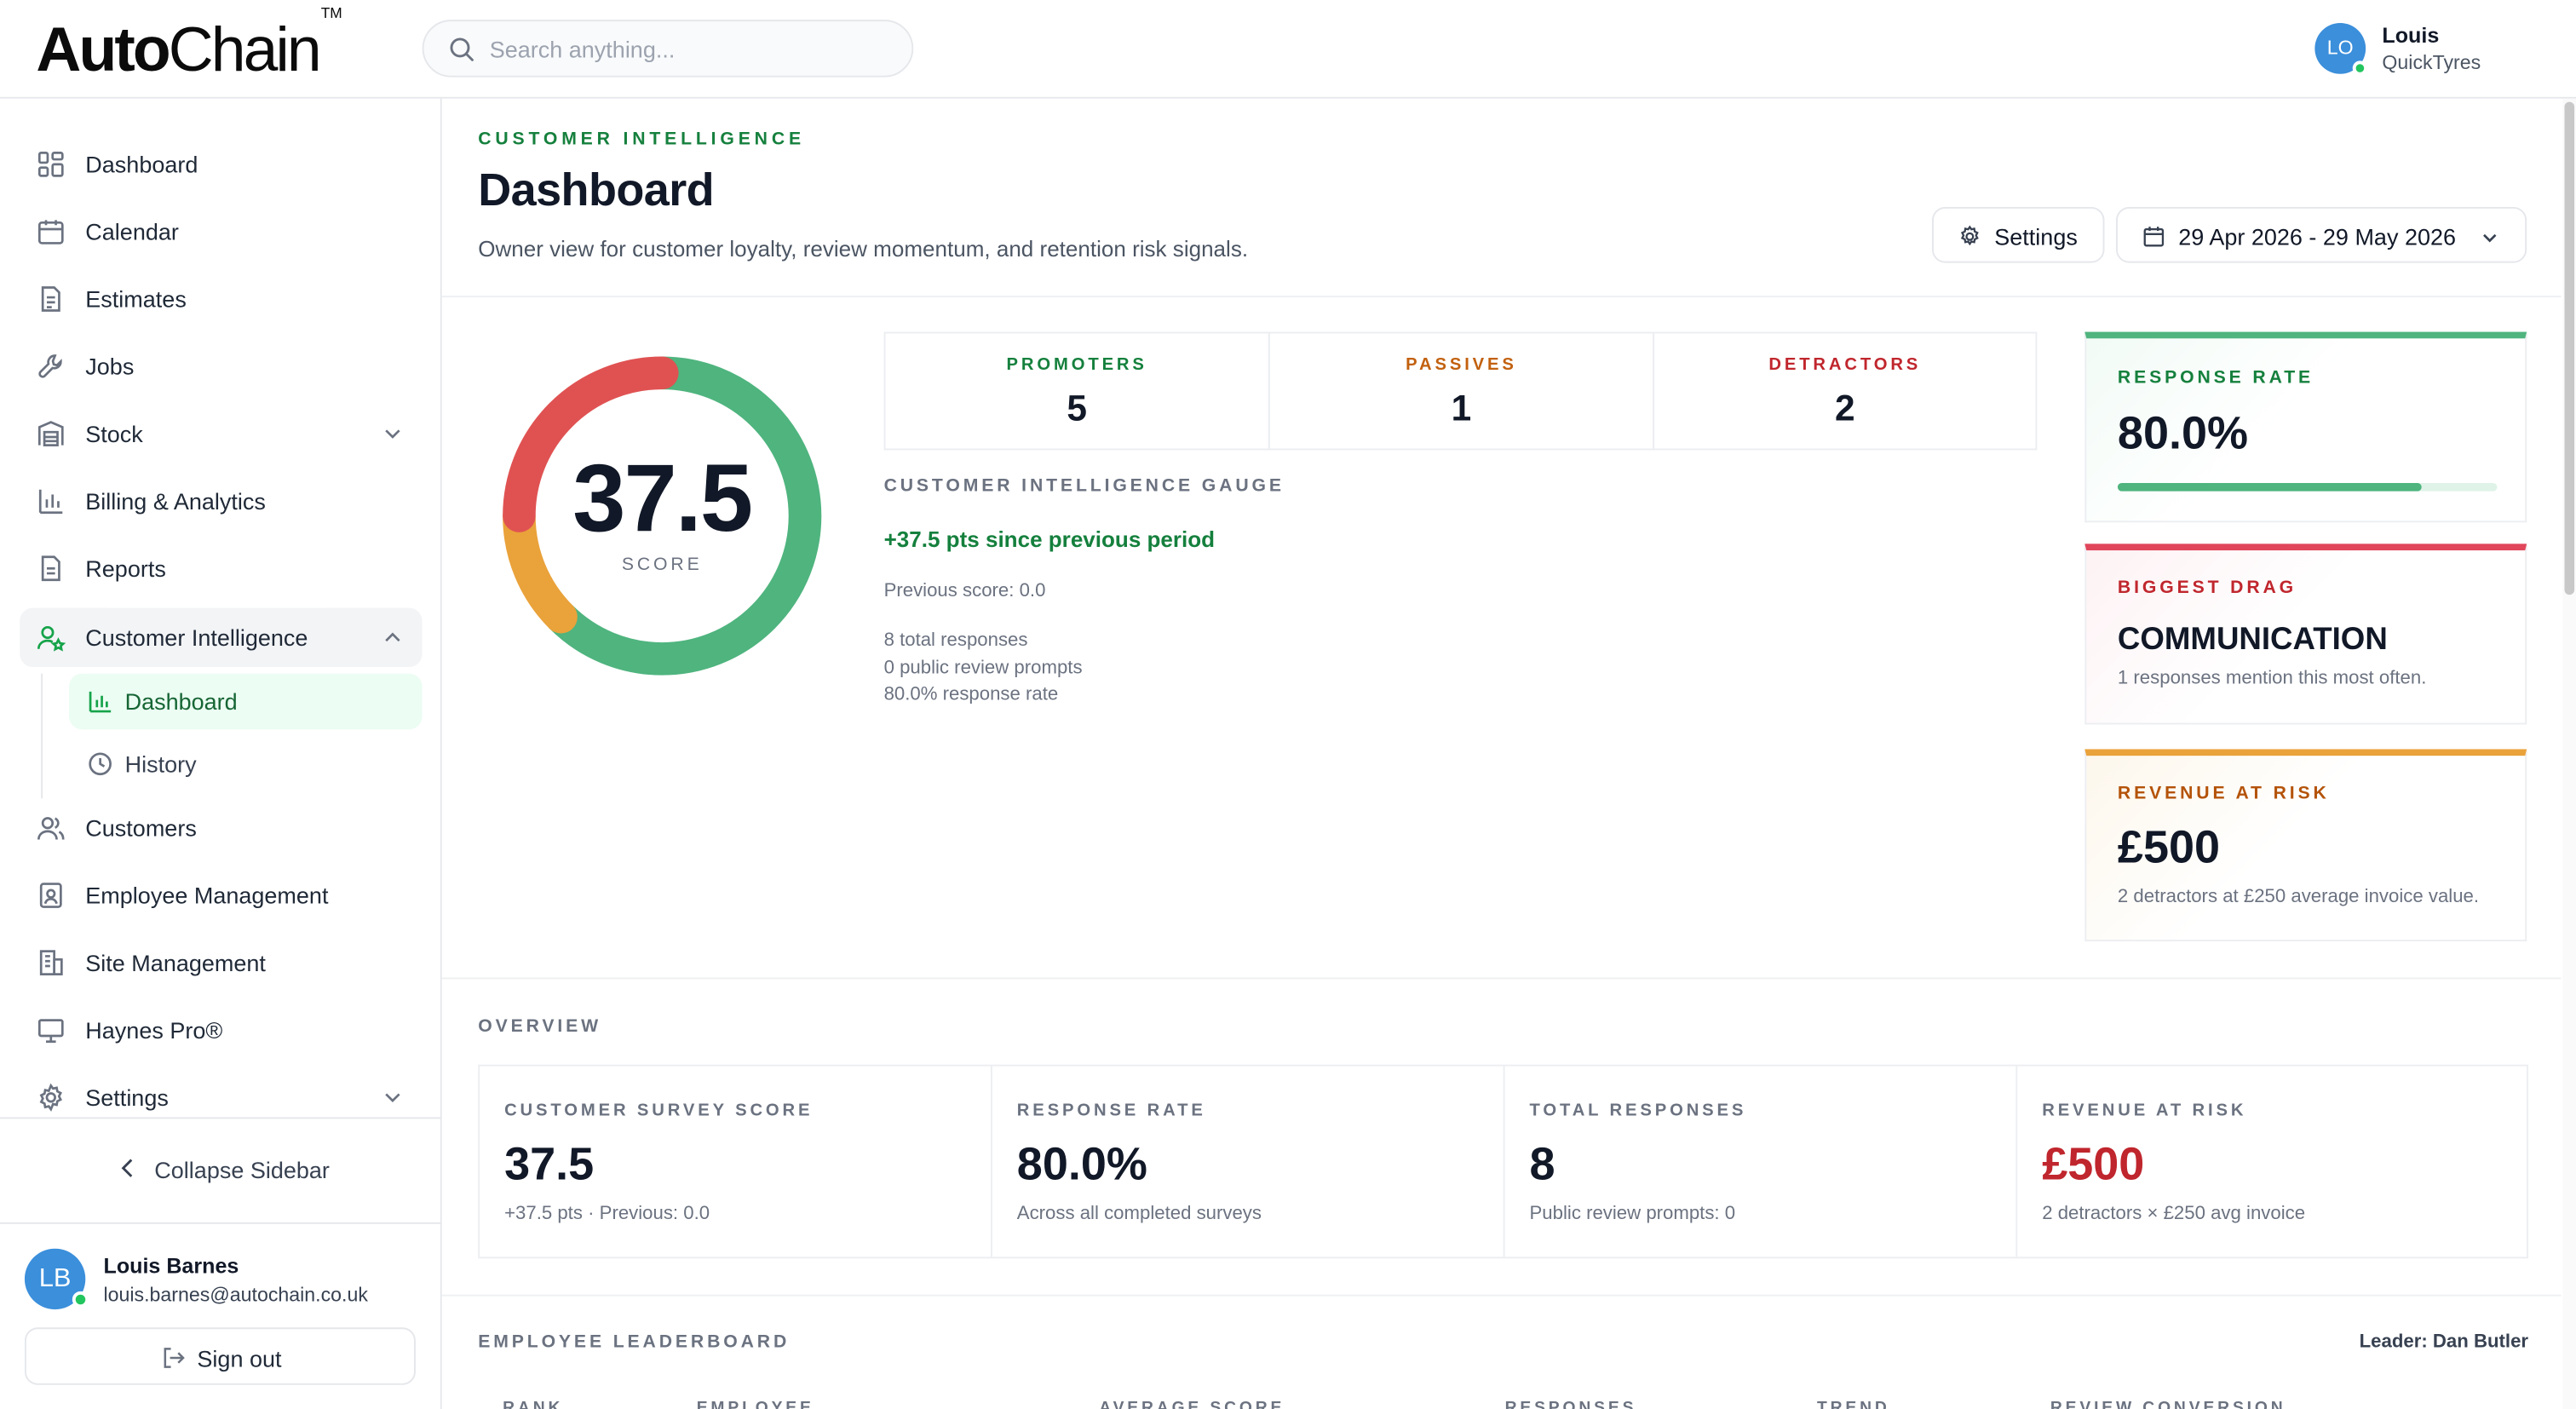  Describe the element at coordinates (2341, 49) in the screenshot. I see `avatar: LO` at that location.